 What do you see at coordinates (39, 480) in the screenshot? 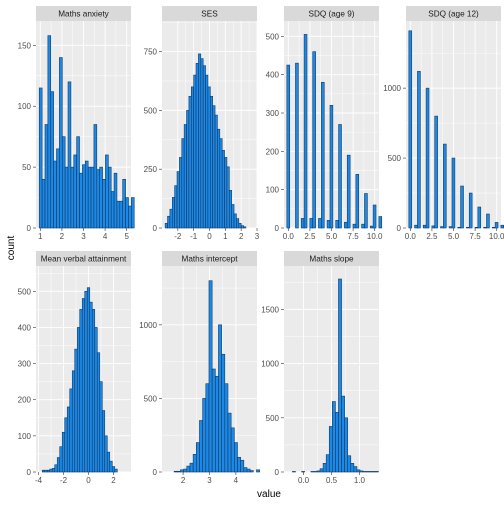
I see `x-tick-label: -4` at bounding box center [39, 480].